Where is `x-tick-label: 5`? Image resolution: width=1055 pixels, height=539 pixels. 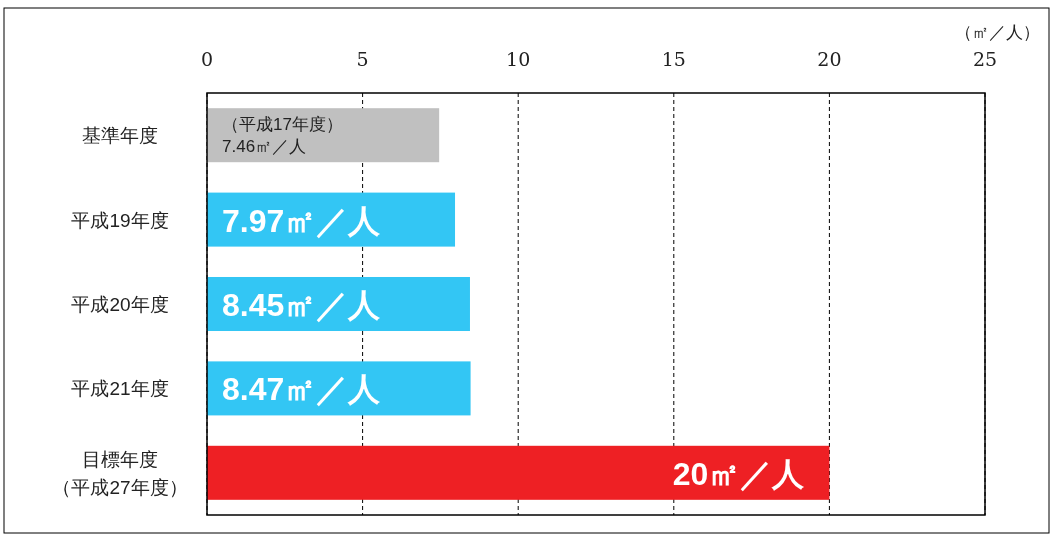
x-tick-label: 5 is located at coordinates (362, 59).